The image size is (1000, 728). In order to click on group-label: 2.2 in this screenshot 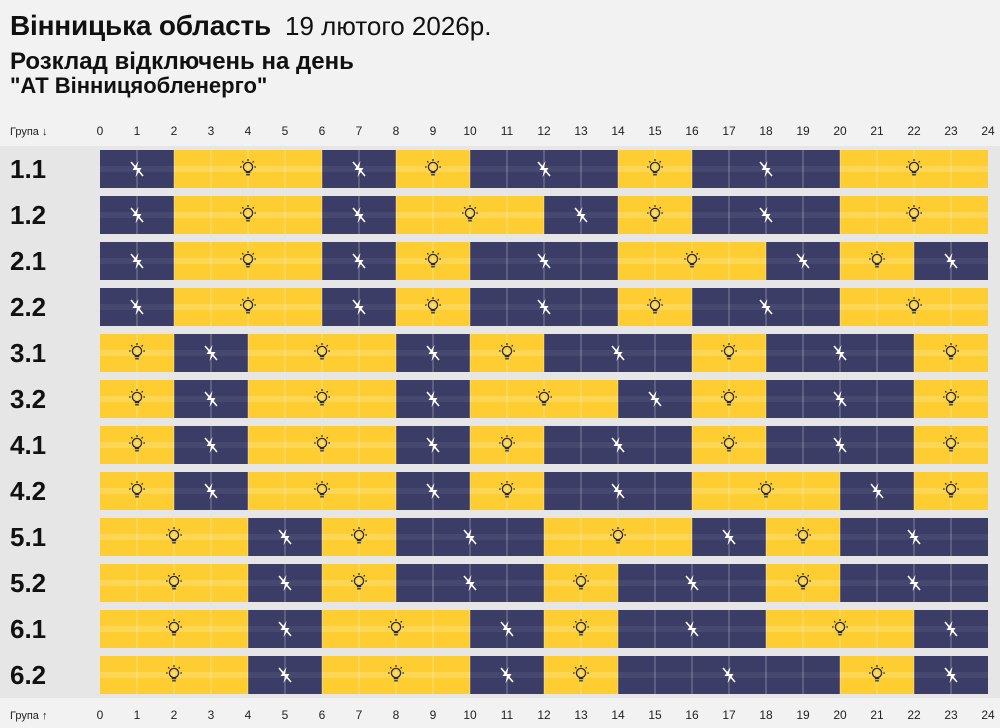, I will do `click(28, 307)`.